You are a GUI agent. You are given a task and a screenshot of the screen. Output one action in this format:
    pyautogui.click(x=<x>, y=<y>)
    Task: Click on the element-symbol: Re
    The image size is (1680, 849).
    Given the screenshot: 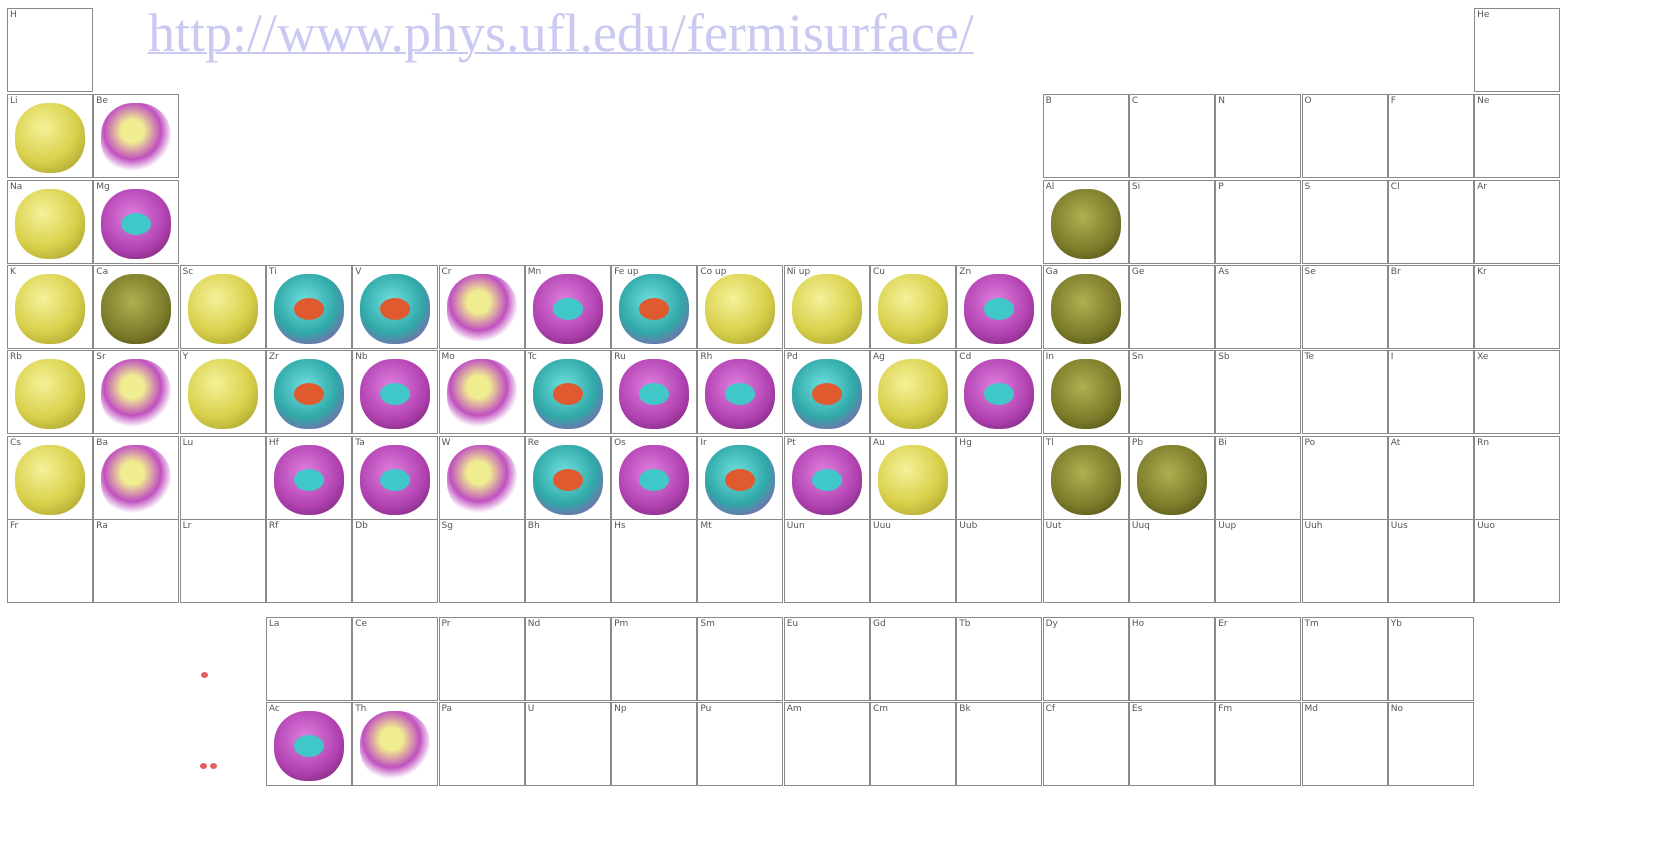 What is the action you would take?
    pyautogui.click(x=533, y=443)
    